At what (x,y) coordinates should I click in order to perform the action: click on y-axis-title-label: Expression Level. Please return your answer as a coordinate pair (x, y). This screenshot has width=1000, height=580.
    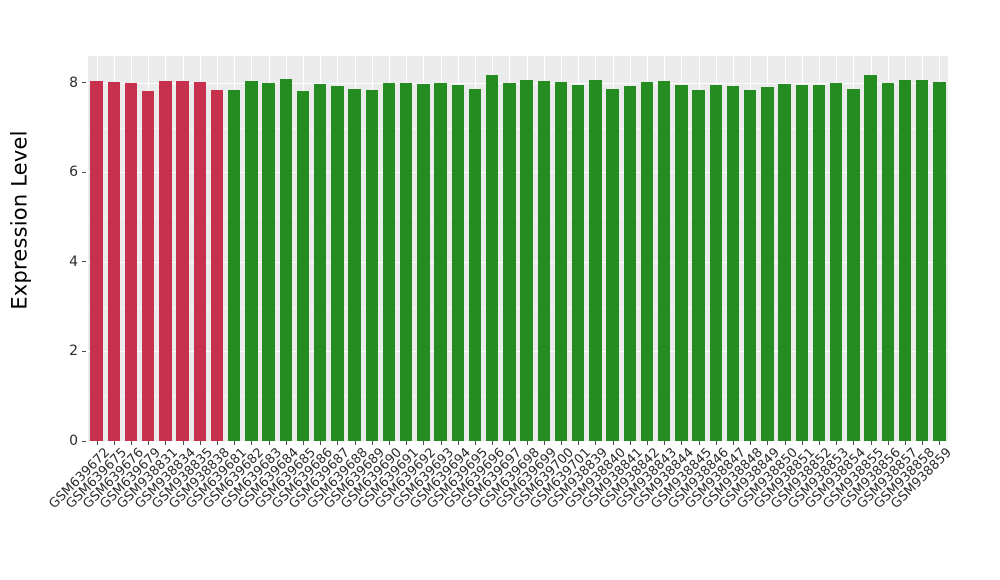
    Looking at the image, I should click on (20, 220).